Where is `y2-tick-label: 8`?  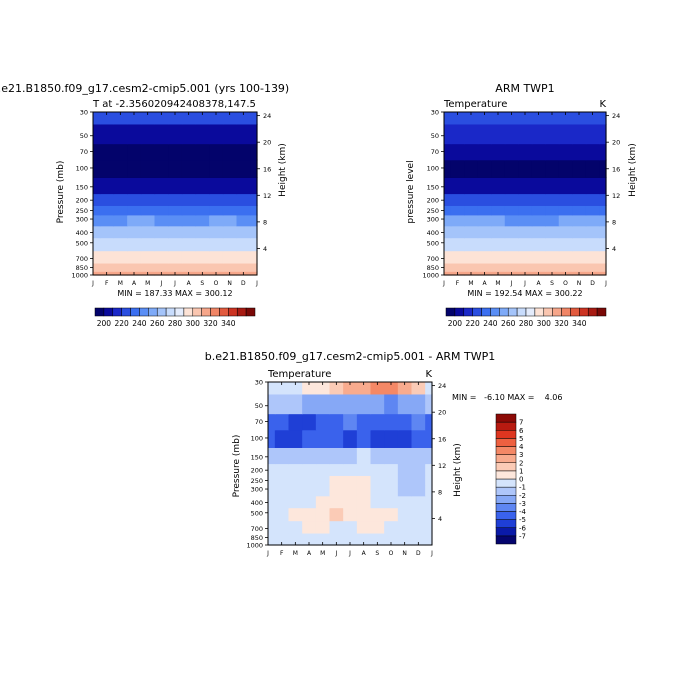
y2-tick-label: 8 is located at coordinates (265, 222).